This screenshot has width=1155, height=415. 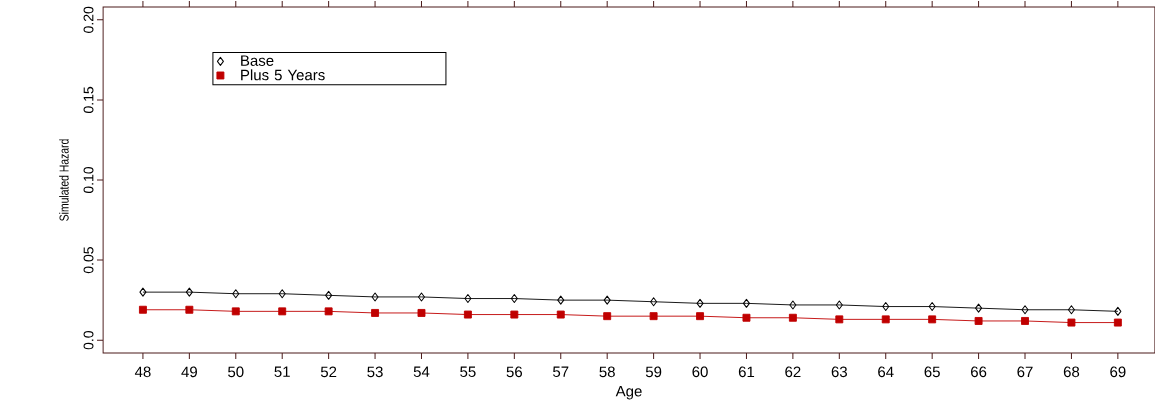 What do you see at coordinates (282, 371) in the screenshot?
I see `x-tick-label: 51` at bounding box center [282, 371].